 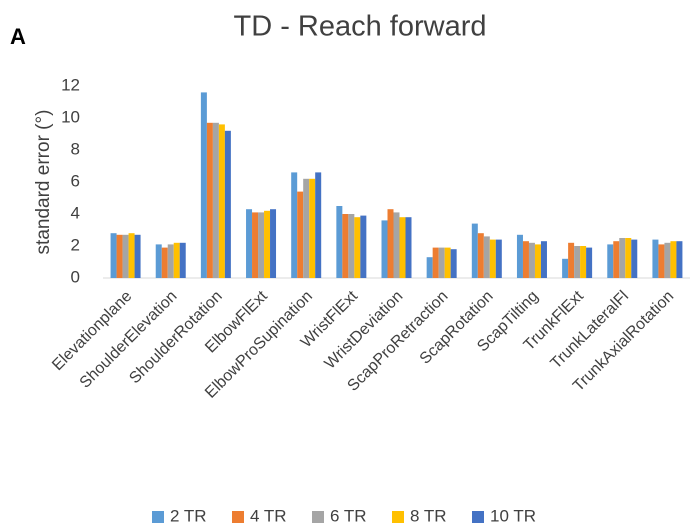 I want to click on panel-label: A, so click(x=18, y=36).